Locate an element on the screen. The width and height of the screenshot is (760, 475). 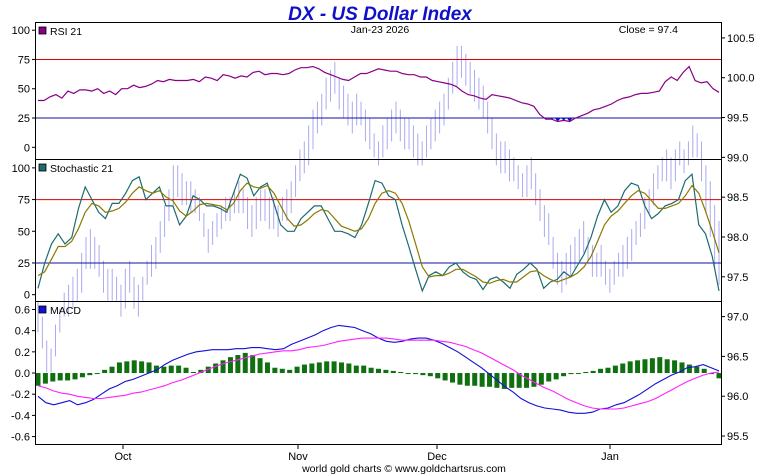
panel-tick-label: 0.6 is located at coordinates (22, 310).